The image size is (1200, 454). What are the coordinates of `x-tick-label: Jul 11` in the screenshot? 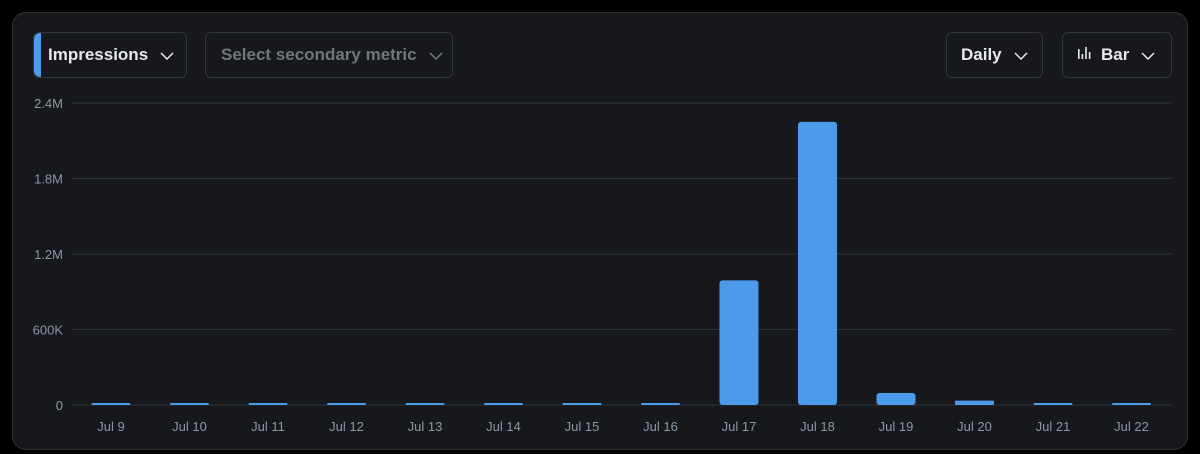 It's located at (268, 426).